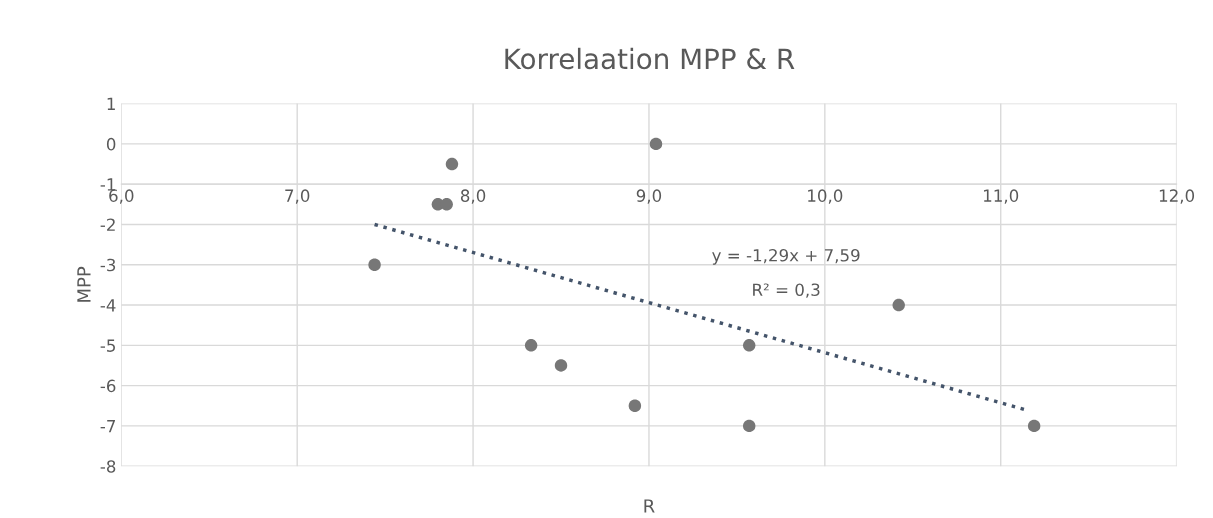 This screenshot has width=1213, height=518. Describe the element at coordinates (108, 426) in the screenshot. I see `y-tick-label: -7` at that location.